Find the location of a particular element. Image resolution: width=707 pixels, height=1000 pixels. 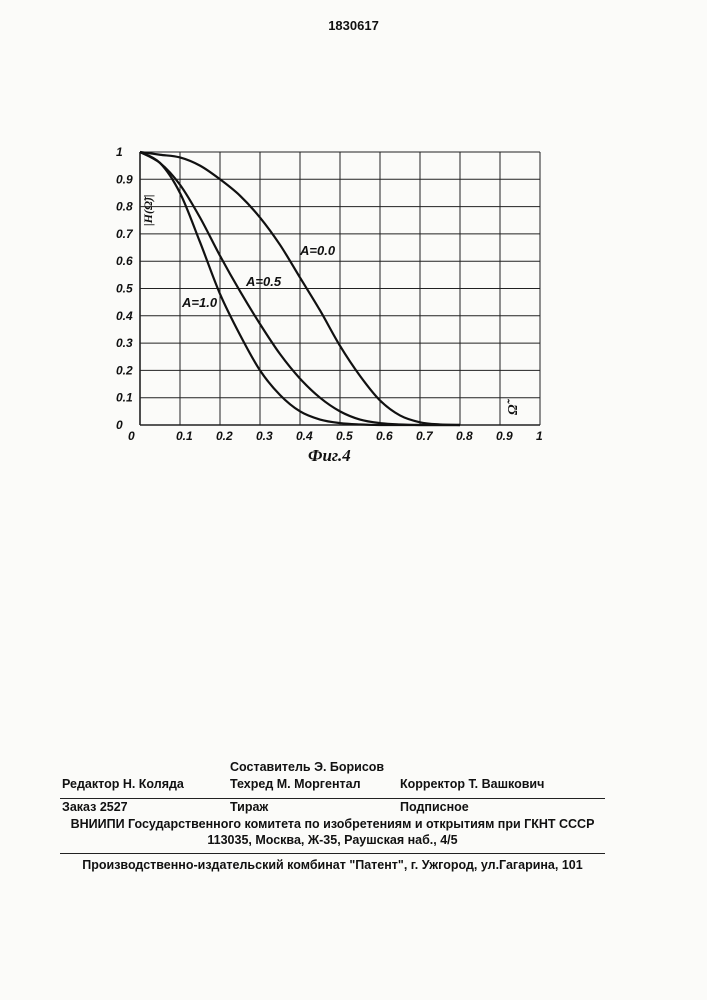

y-tick-label: 0.2 is located at coordinates (124, 370).